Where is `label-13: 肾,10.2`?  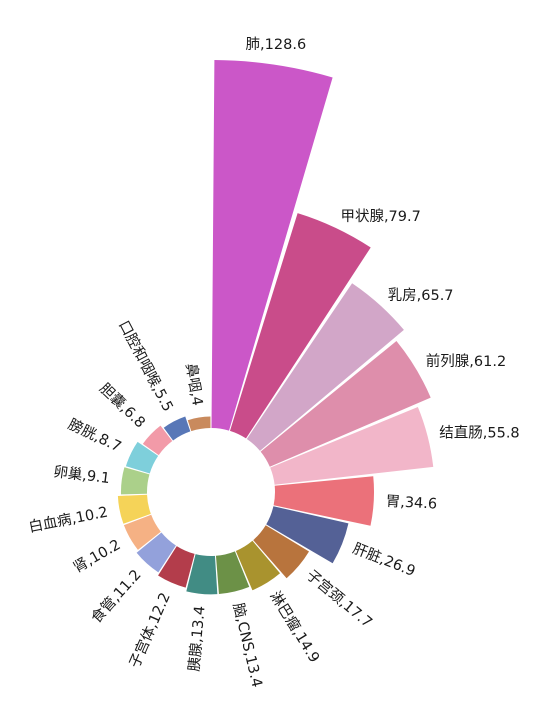 label-13: 肾,10.2 is located at coordinates (96, 556).